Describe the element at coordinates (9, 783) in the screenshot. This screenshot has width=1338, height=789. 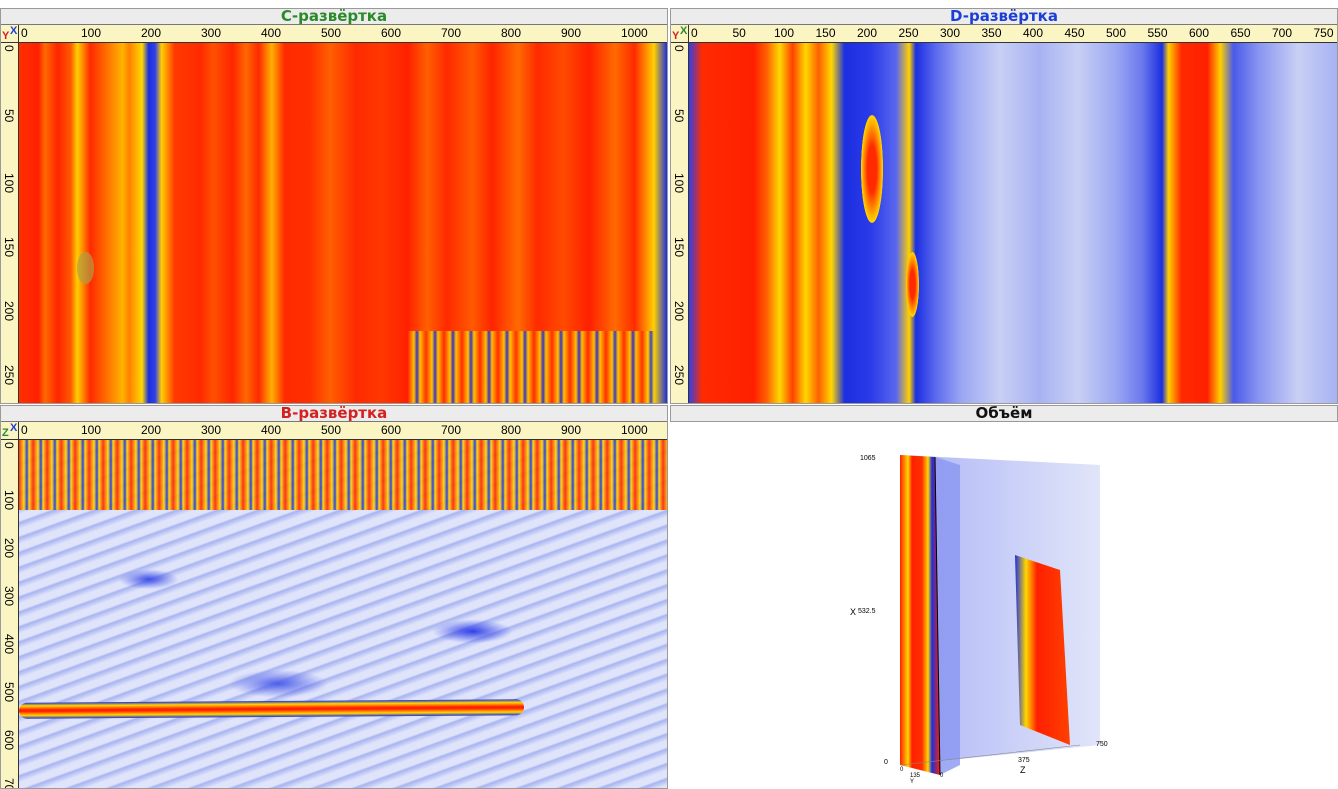
I see `y-tick-label: 700` at that location.